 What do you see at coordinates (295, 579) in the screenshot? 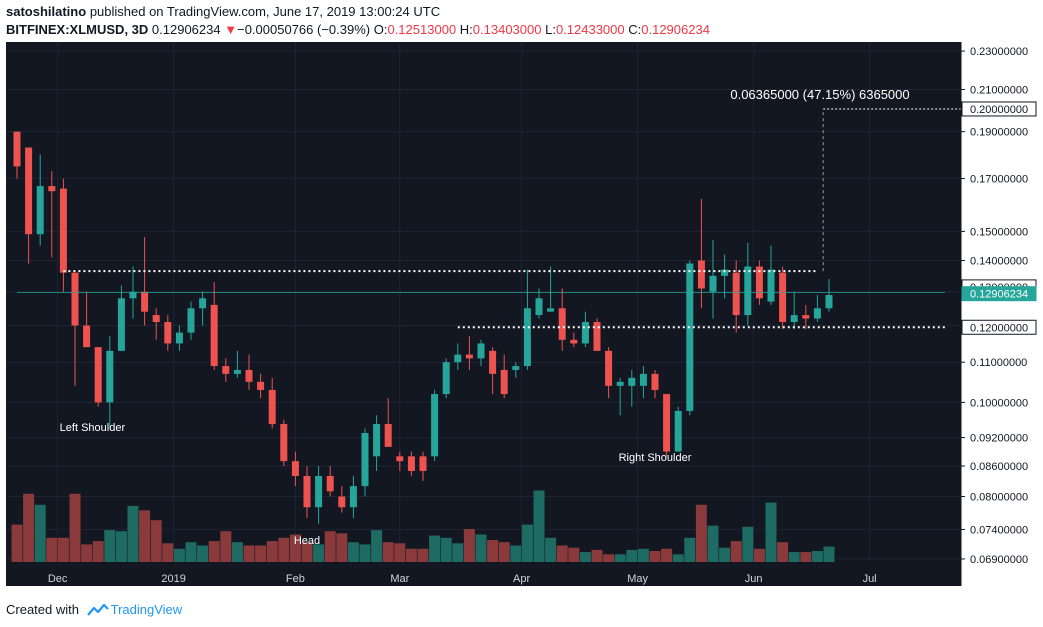
I see `x-tick-label: Feb` at bounding box center [295, 579].